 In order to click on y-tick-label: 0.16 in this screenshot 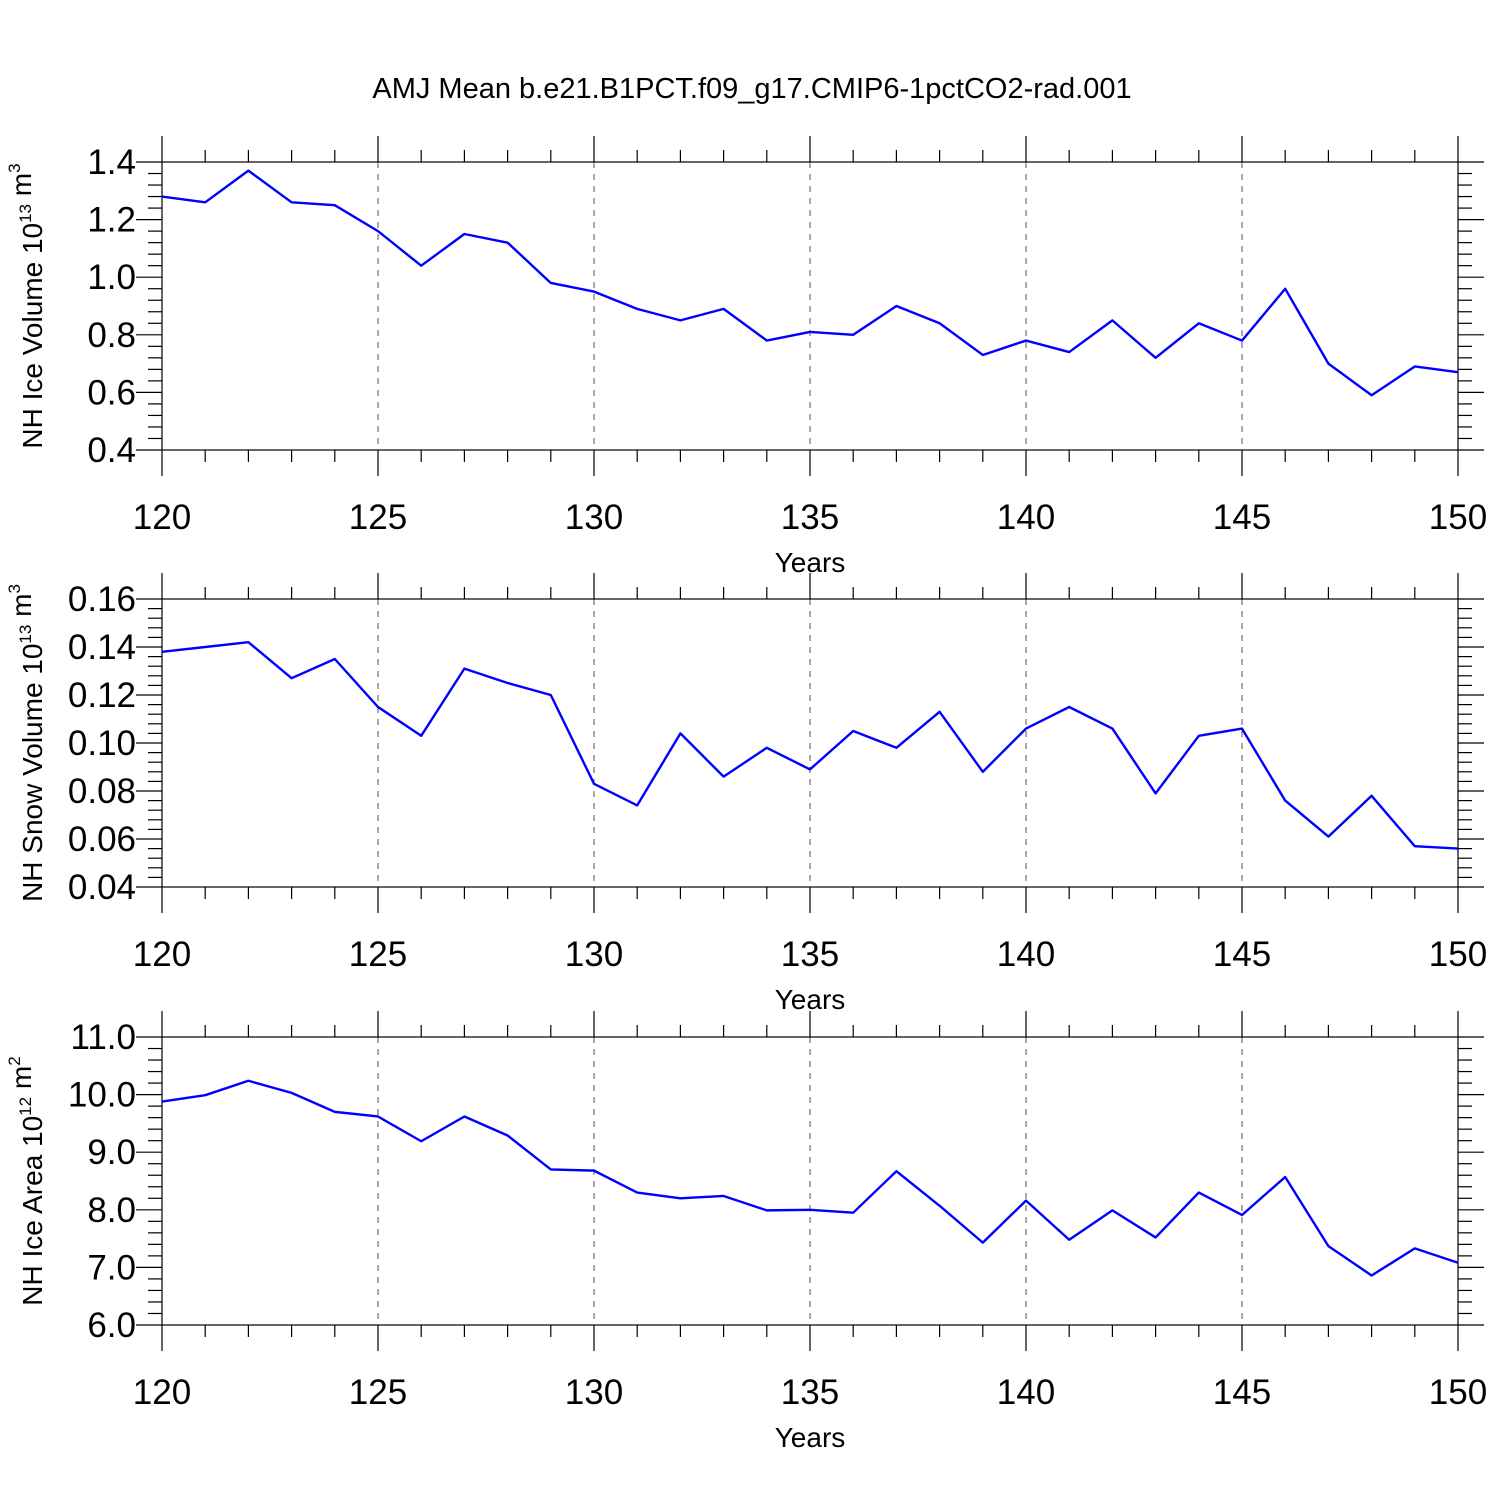, I will do `click(102, 599)`.